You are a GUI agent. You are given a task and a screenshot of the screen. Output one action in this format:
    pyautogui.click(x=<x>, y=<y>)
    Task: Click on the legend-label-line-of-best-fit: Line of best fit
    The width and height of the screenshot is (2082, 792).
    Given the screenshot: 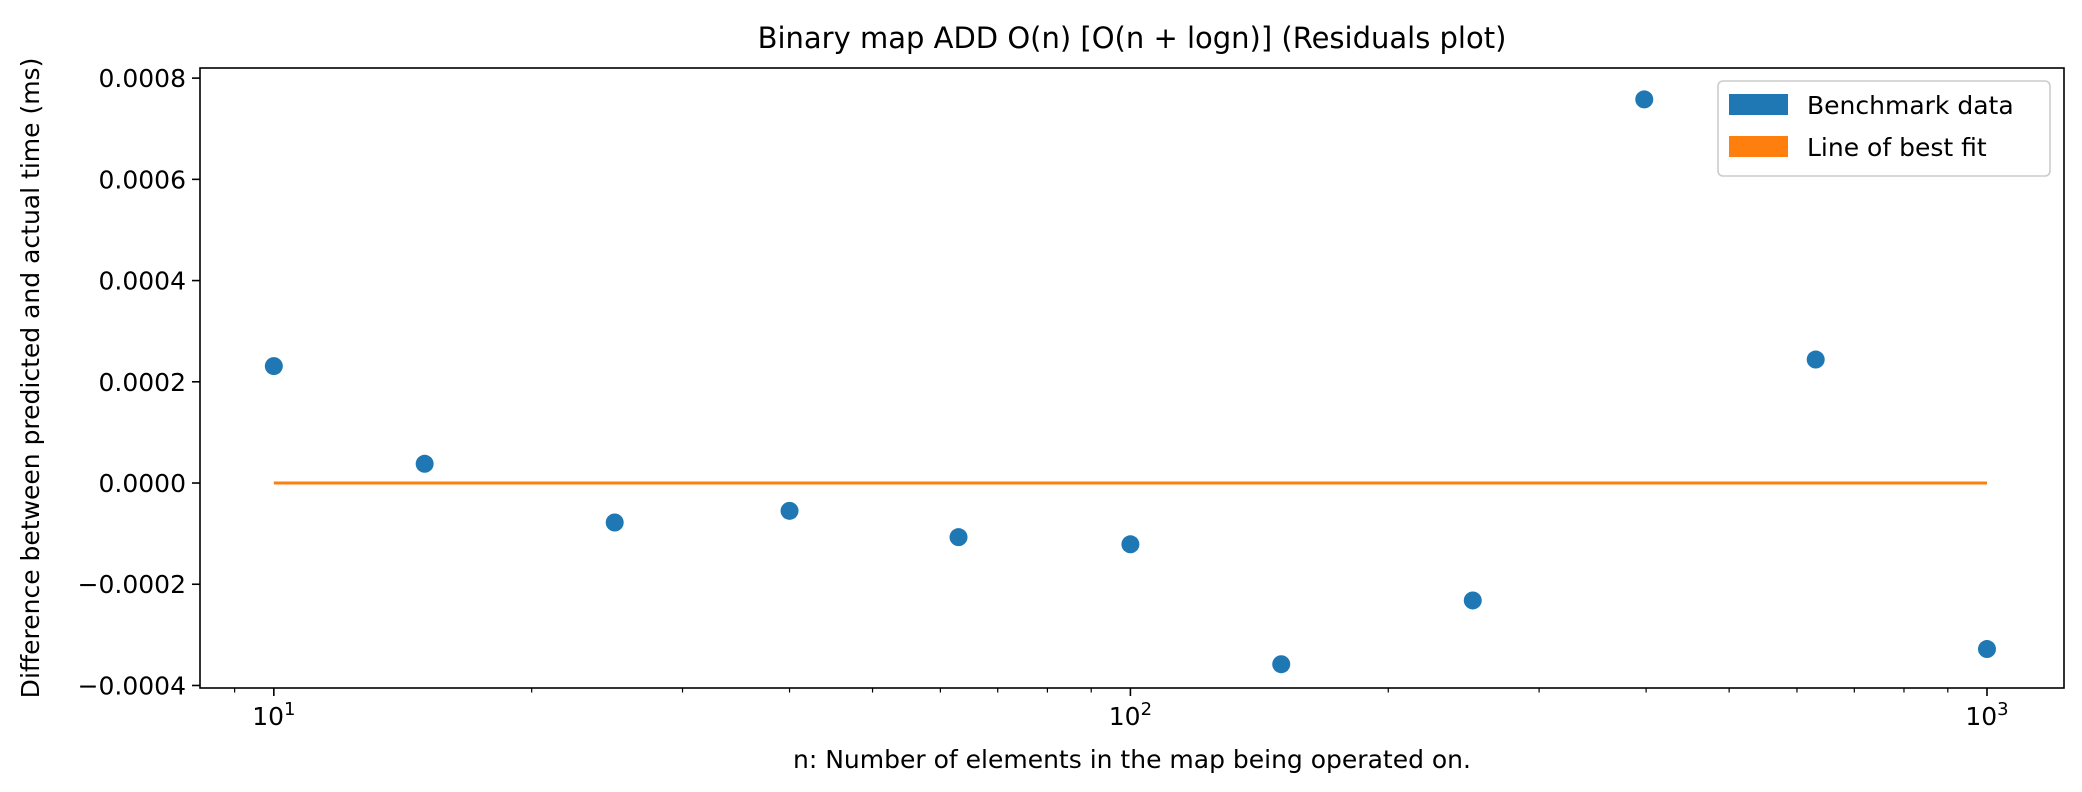 What is the action you would take?
    pyautogui.click(x=1897, y=147)
    